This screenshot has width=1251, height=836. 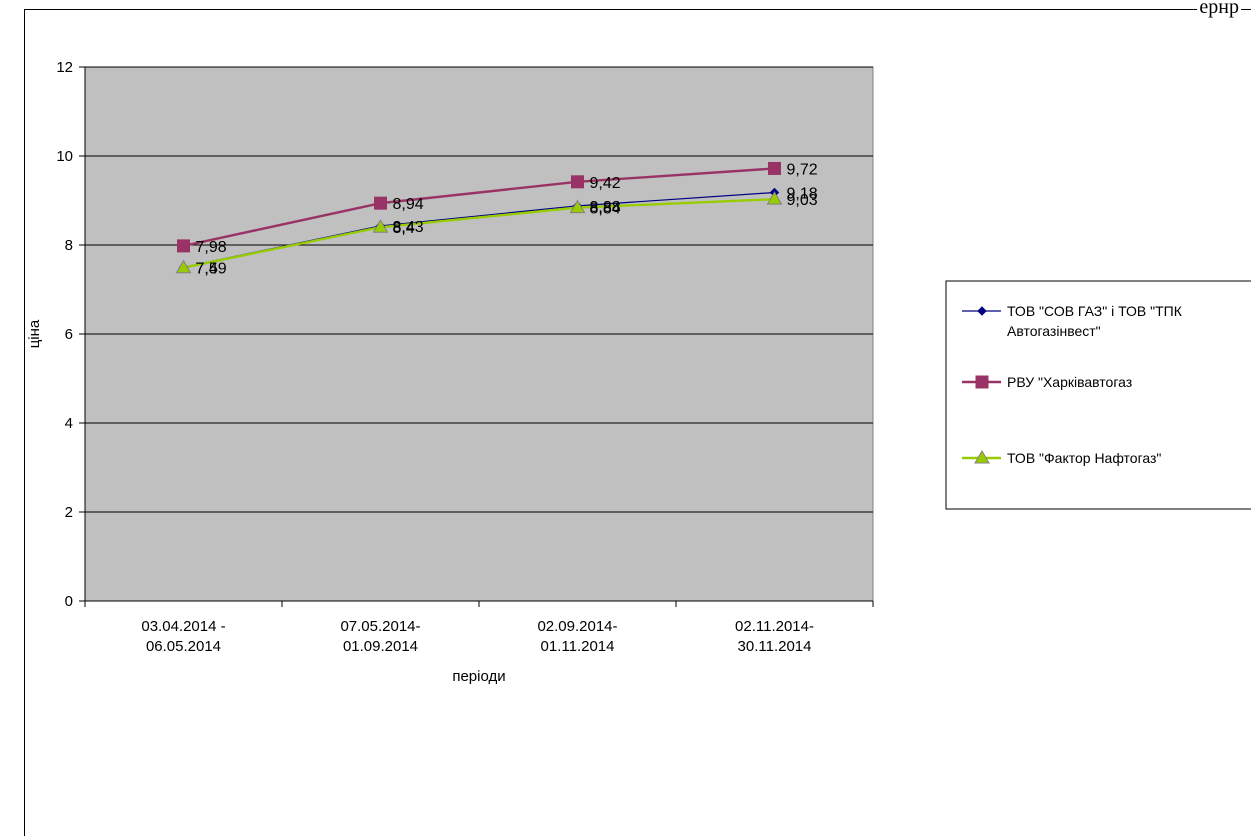 I want to click on data-label: 8,84, so click(x=605, y=209).